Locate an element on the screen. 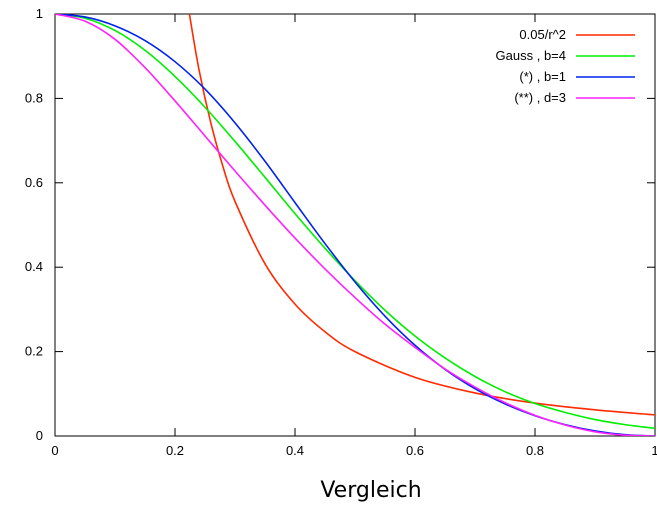 The image size is (657, 512). y-tick-label: 0.6 is located at coordinates (34, 182).